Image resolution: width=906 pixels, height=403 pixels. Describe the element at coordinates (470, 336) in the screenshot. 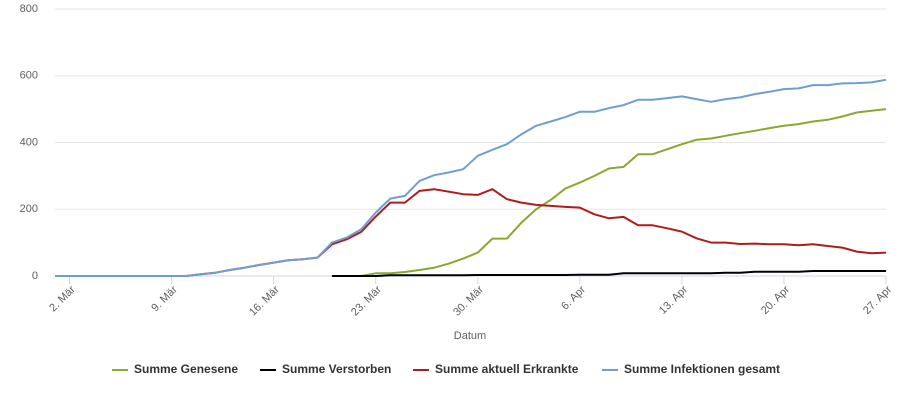

I see `x-axis-title: Datum` at that location.